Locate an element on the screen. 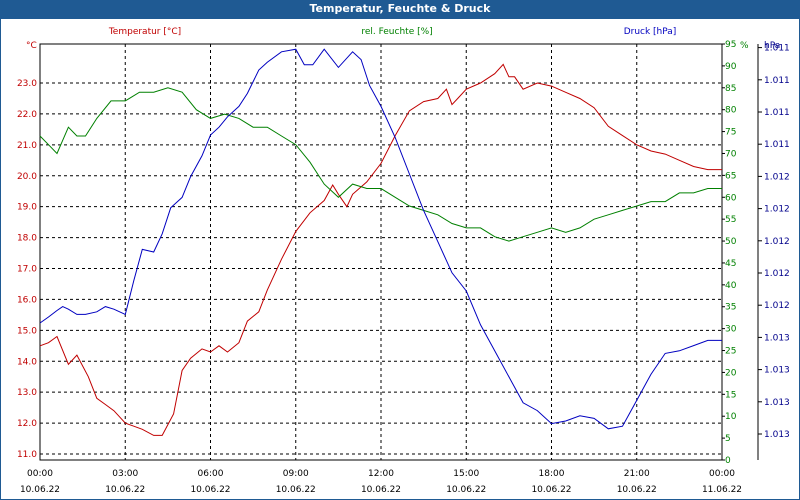 The image size is (800, 500). left-axis-unit: °C is located at coordinates (31, 46).